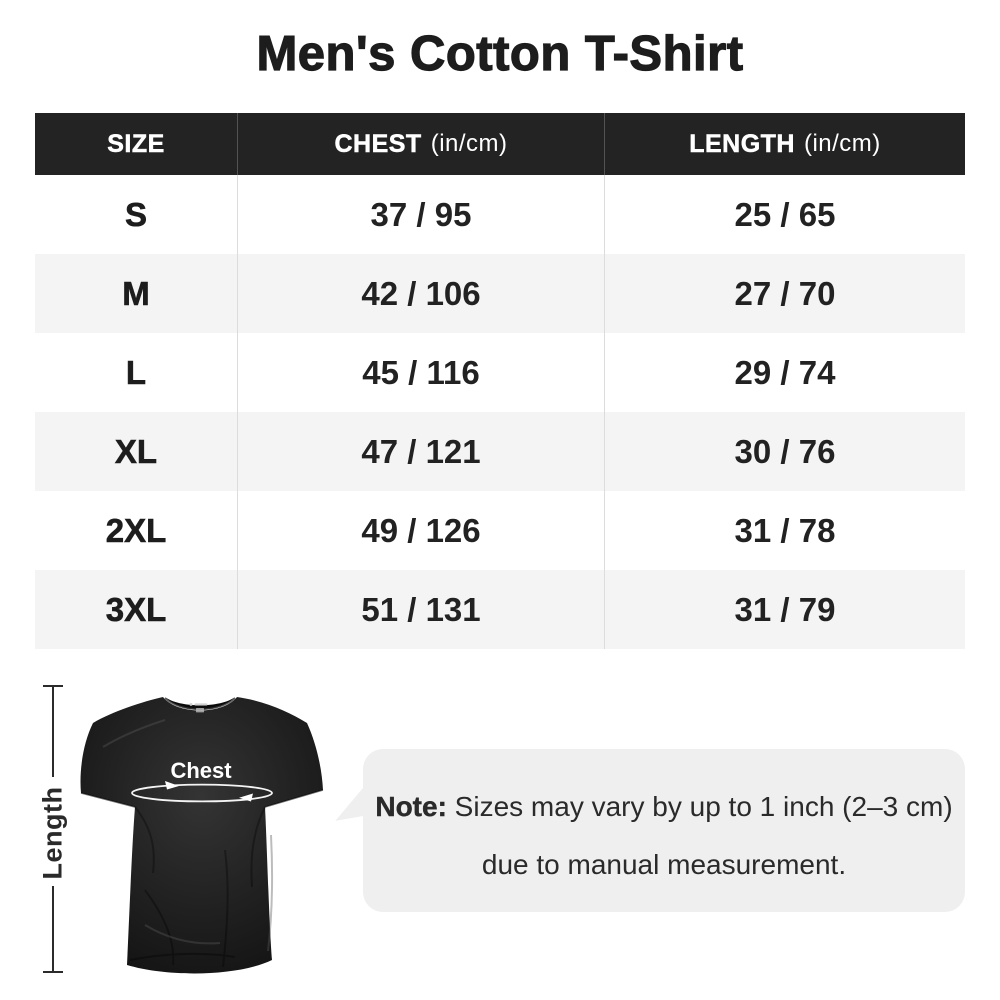  What do you see at coordinates (420, 530) in the screenshot?
I see `chest-value: 49 / 126` at bounding box center [420, 530].